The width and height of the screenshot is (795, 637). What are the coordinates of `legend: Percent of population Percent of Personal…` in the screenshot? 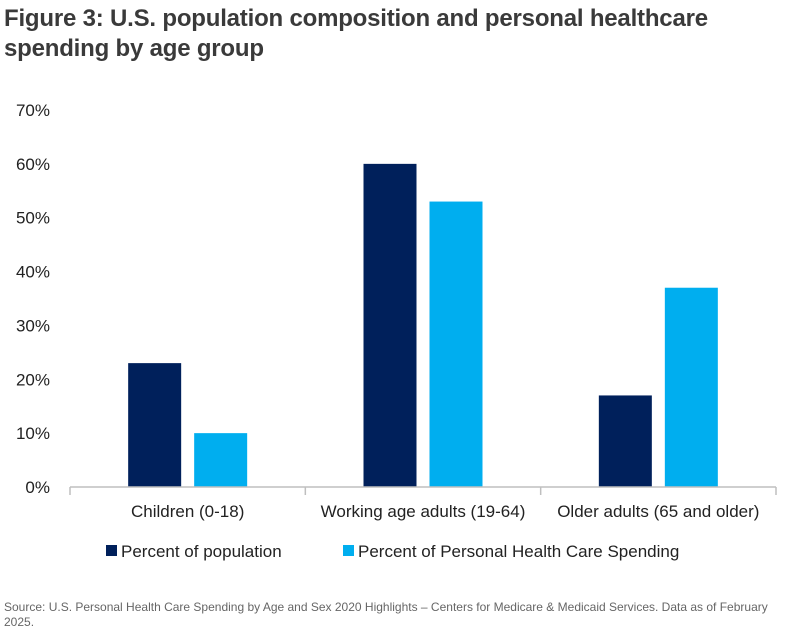 It's located at (392, 551).